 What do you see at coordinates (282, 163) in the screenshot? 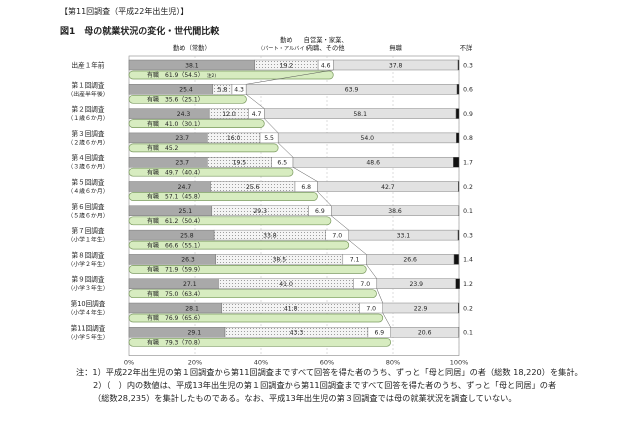
I see `data-label: 6.5` at bounding box center [282, 163].